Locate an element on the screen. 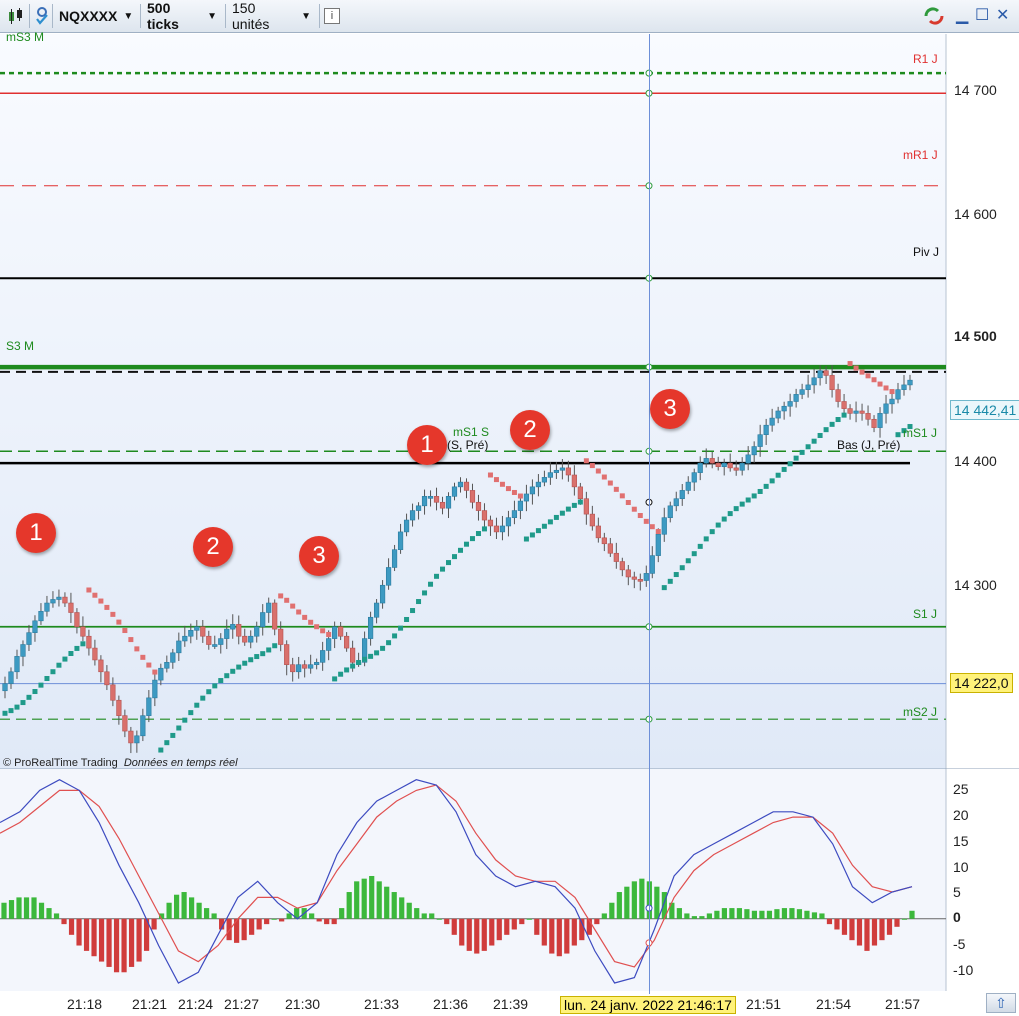 The height and width of the screenshot is (1016, 1019). ms1j-label: mS1 J is located at coordinates (920, 433).